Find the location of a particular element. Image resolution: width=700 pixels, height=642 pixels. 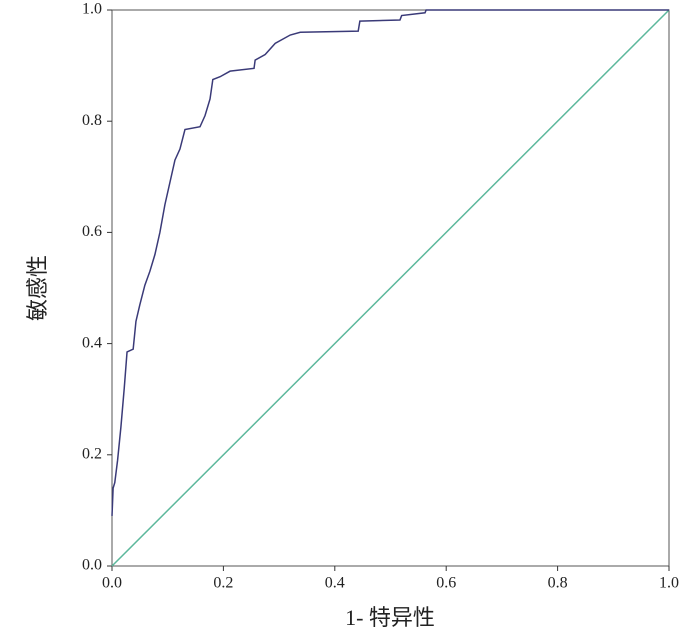

y-tick-label: 0.0 is located at coordinates (92, 565).